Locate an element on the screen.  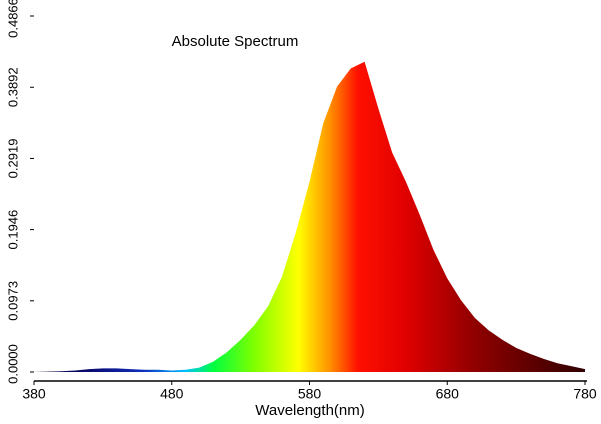
x-tick-label: 480 is located at coordinates (172, 394).